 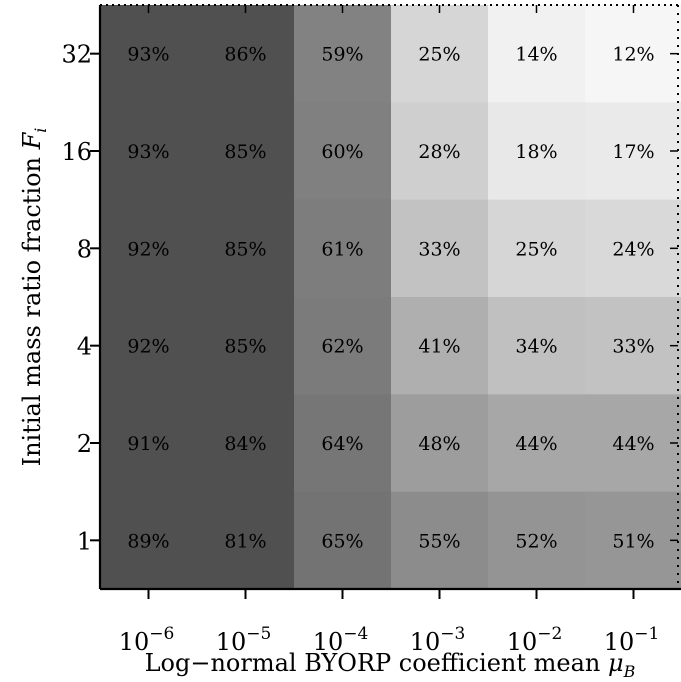 I want to click on cell-value-label: 52%, so click(x=536, y=541).